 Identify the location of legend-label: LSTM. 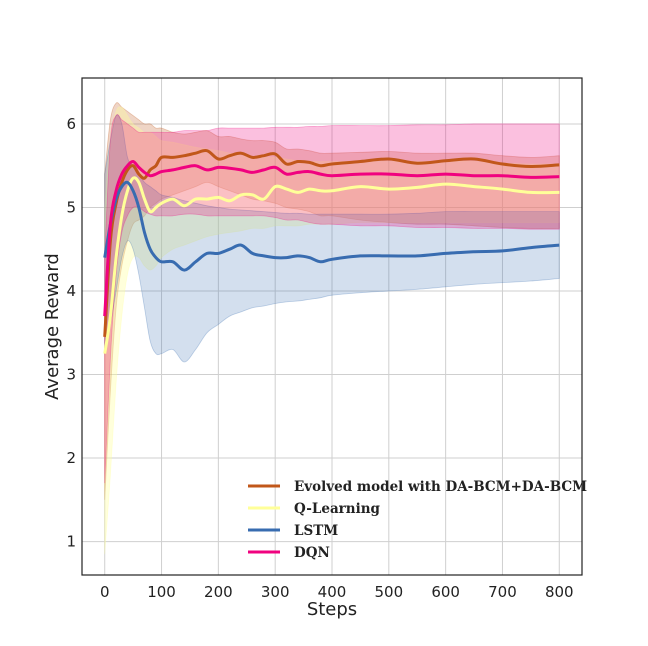
(316, 531).